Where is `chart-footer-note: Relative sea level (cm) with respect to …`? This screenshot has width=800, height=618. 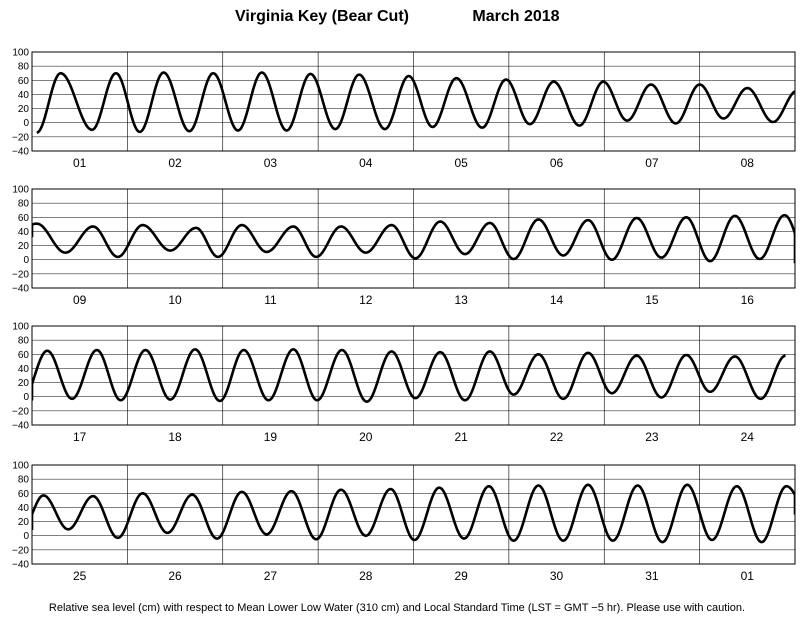
chart-footer-note: Relative sea level (cm) with respect to … is located at coordinates (397, 608).